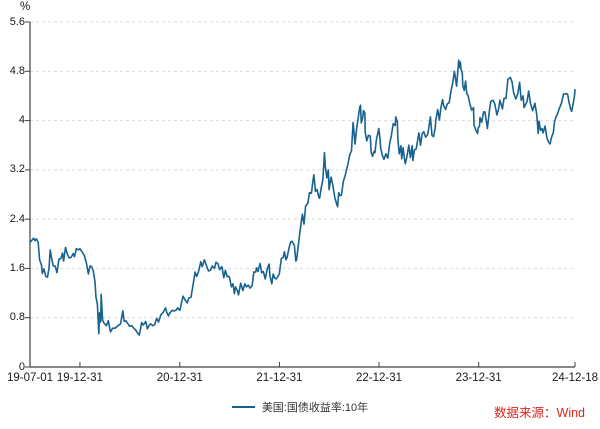 Image resolution: width=600 pixels, height=429 pixels. I want to click on y-axis-tick-label: 1.6, so click(17, 267).